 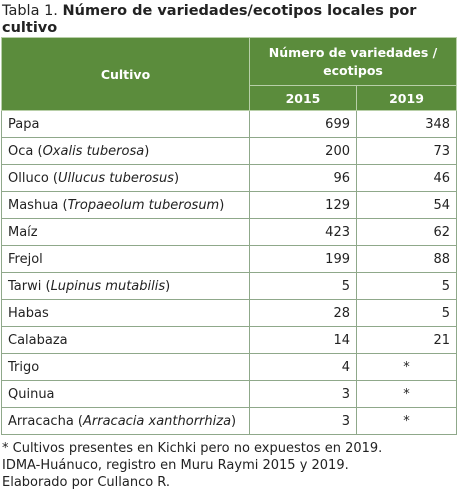 What do you see at coordinates (303, 98) in the screenshot?
I see `header-year: 2015` at bounding box center [303, 98].